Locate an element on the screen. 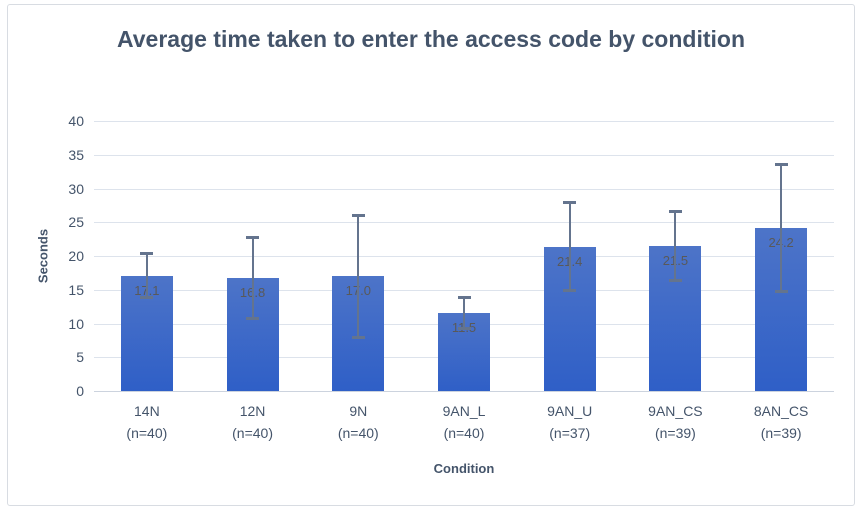 The image size is (862, 510). y-tick-label: 15 is located at coordinates (76, 289).